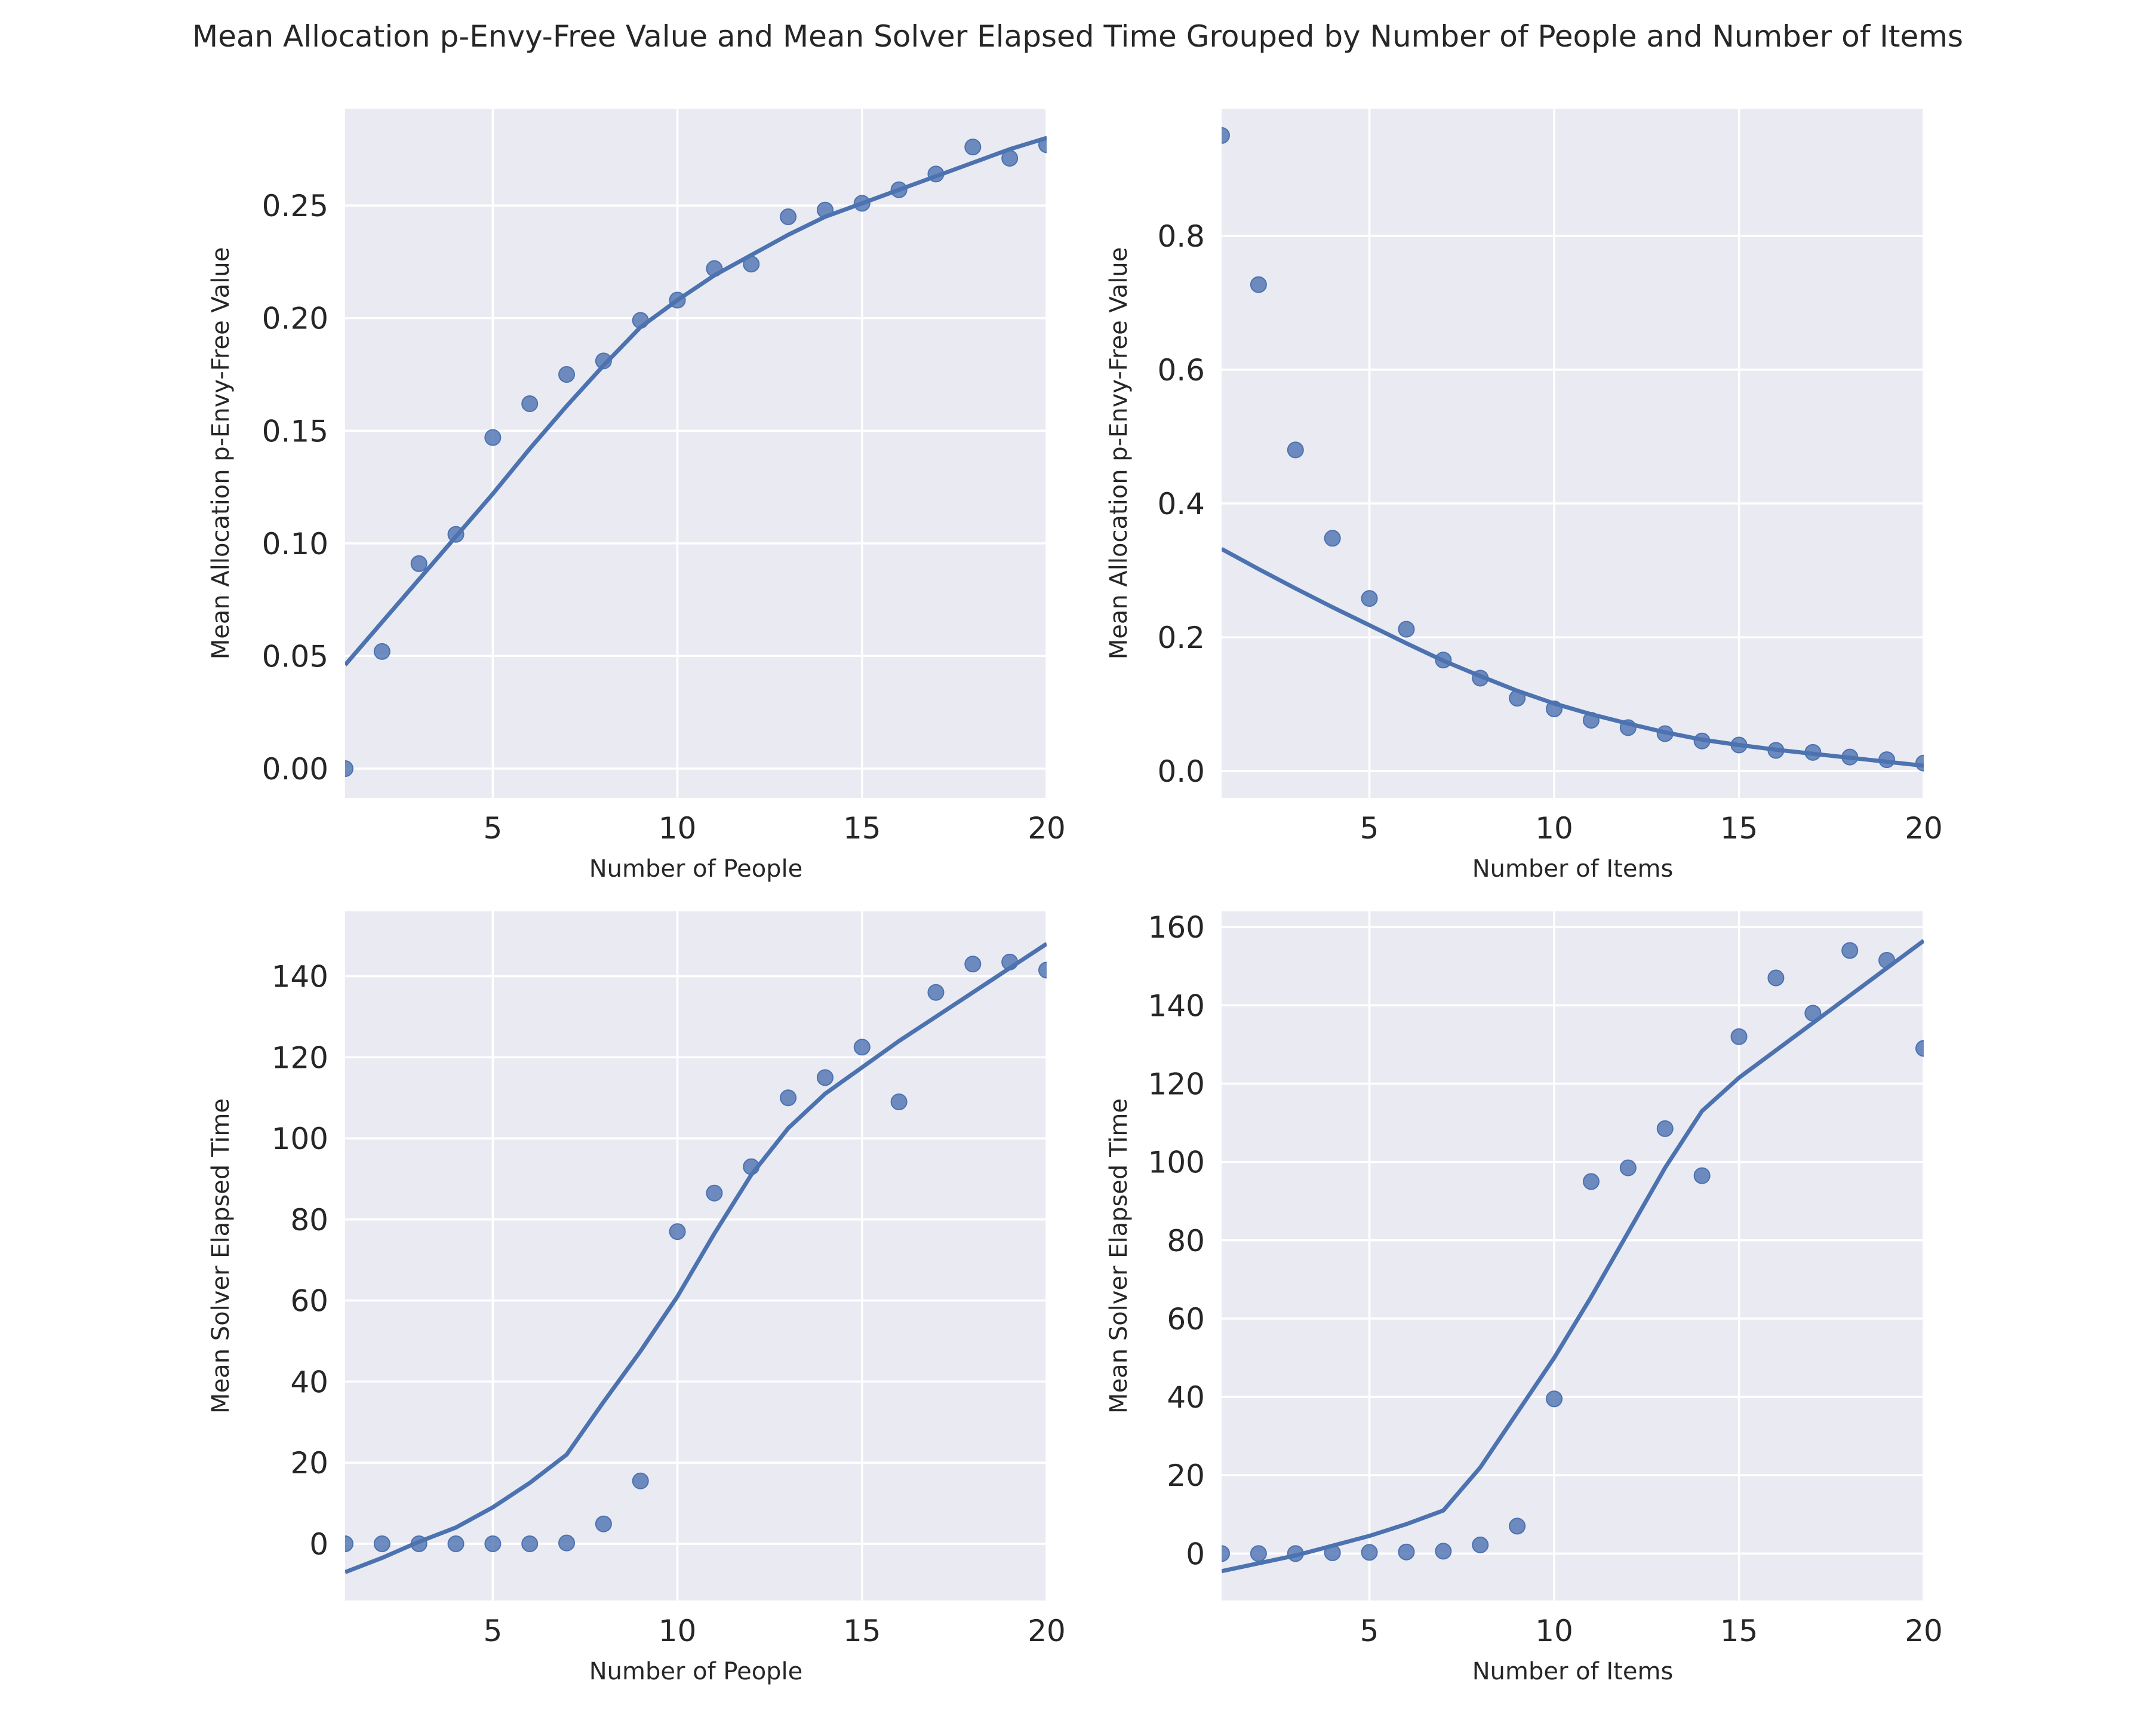 This screenshot has width=2156, height=1714. What do you see at coordinates (696, 869) in the screenshot?
I see `x-axis-label: Number of People` at bounding box center [696, 869].